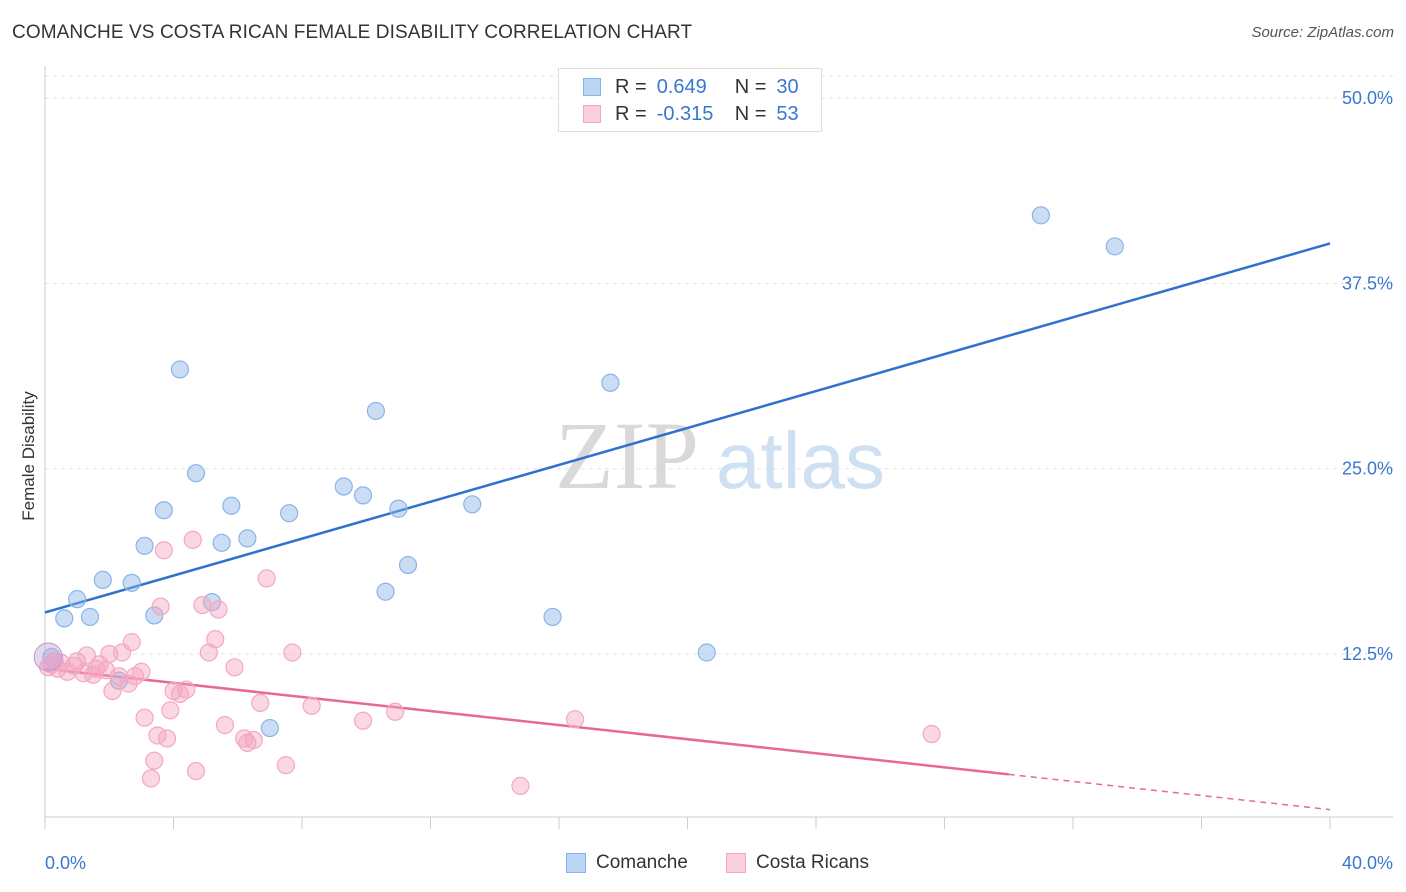 Image resolution: width=1406 pixels, height=892 pixels. Describe the element at coordinates (812, 862) in the screenshot. I see `bottom-legend-label-costa-ricans: Costa Ricans` at that location.